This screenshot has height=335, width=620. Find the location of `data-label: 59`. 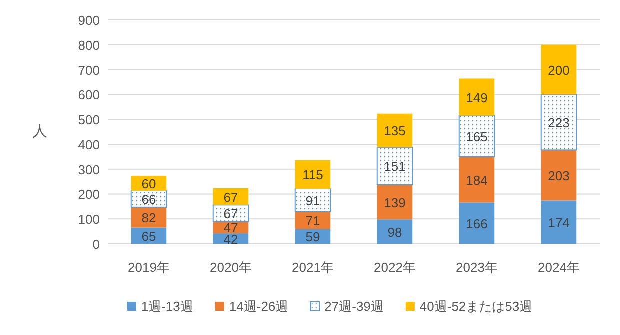

data-label: 59 is located at coordinates (313, 237).